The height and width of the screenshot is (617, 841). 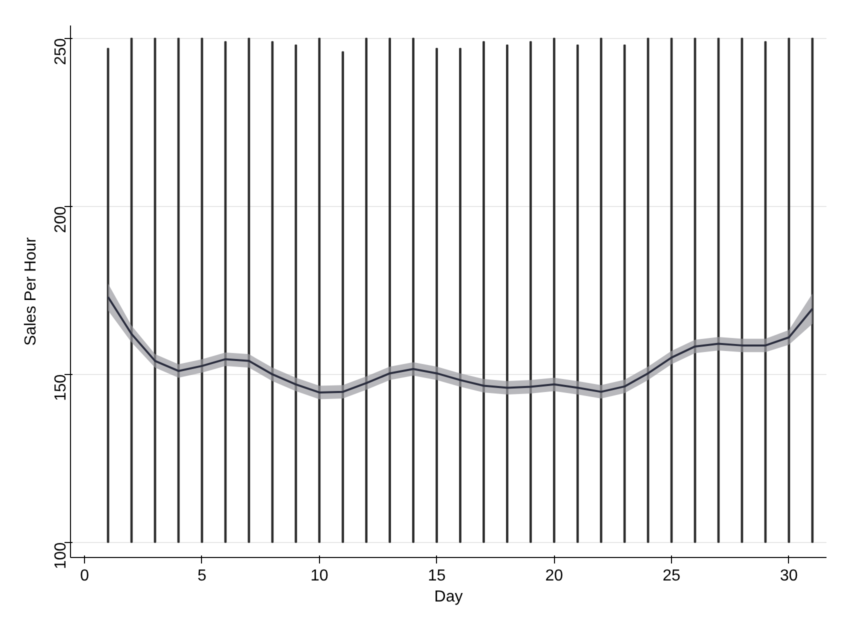 What do you see at coordinates (437, 576) in the screenshot?
I see `x-tick-label: 15` at bounding box center [437, 576].